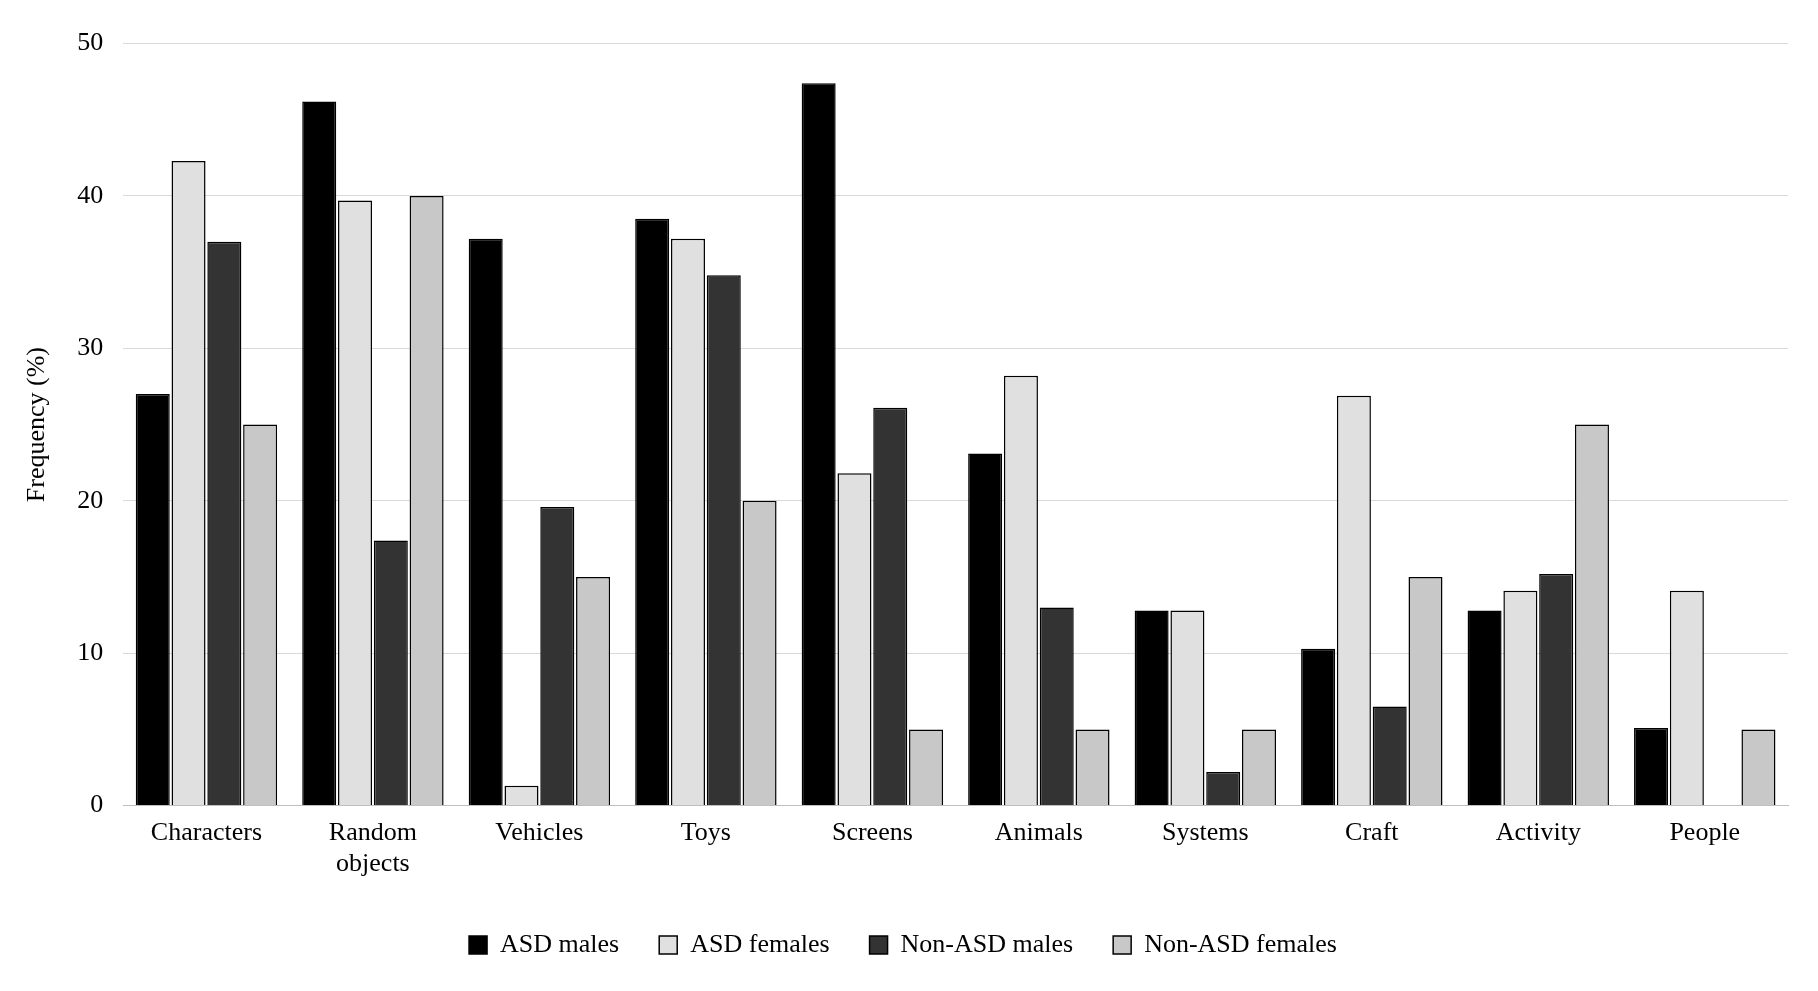 The width and height of the screenshot is (1818, 991). Describe the element at coordinates (1538, 832) in the screenshot. I see `x-tick-label: Activity` at that location.